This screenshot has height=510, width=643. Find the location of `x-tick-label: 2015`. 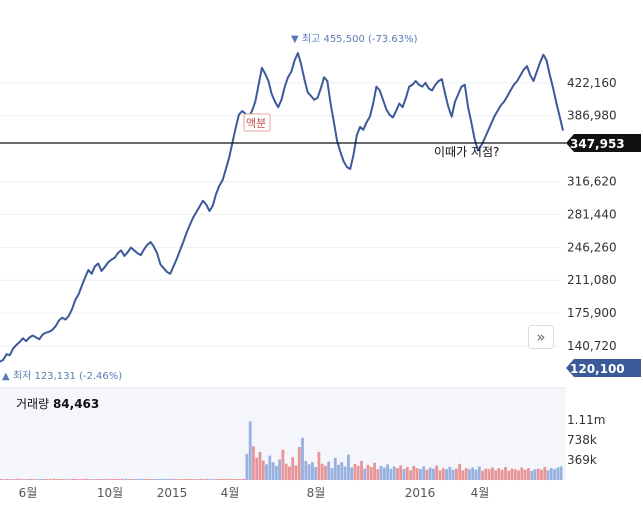

x-tick-label: 2015 is located at coordinates (172, 493).